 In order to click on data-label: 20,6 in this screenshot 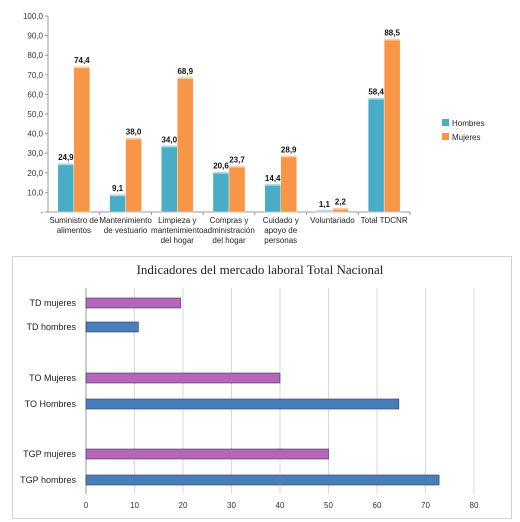, I will do `click(221, 166)`.